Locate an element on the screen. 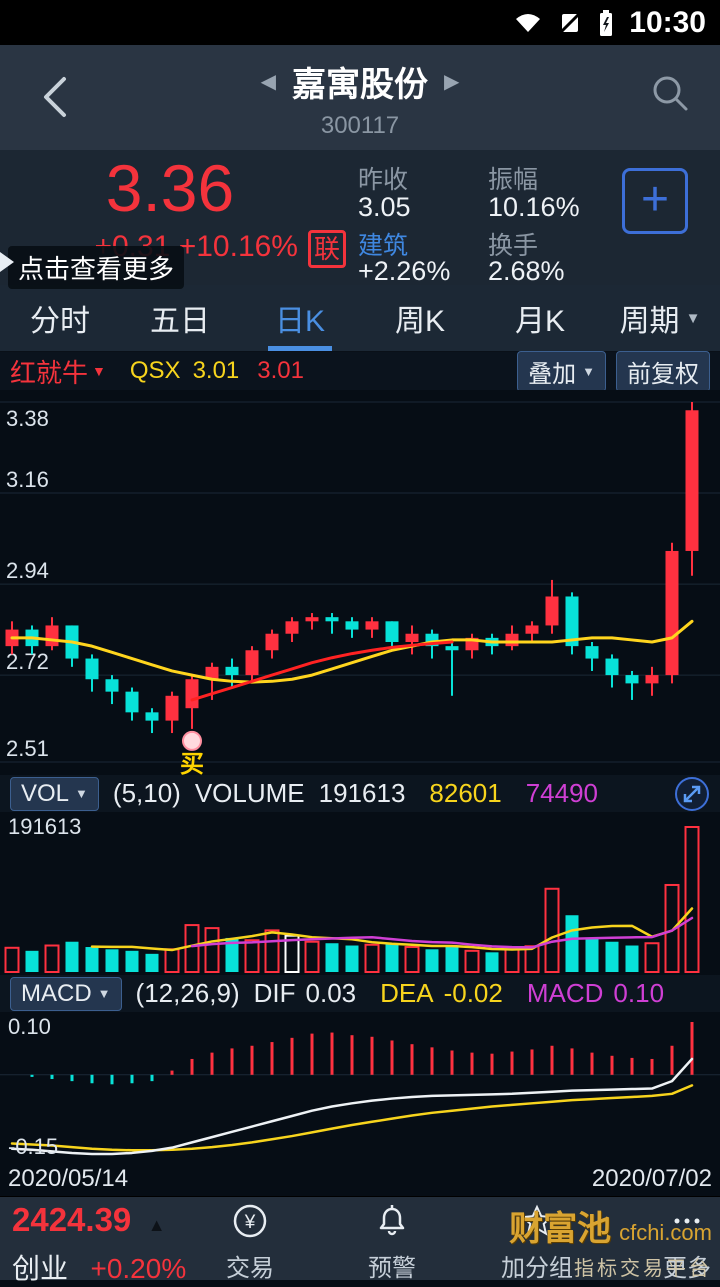  volume-chart is located at coordinates (360, 893).